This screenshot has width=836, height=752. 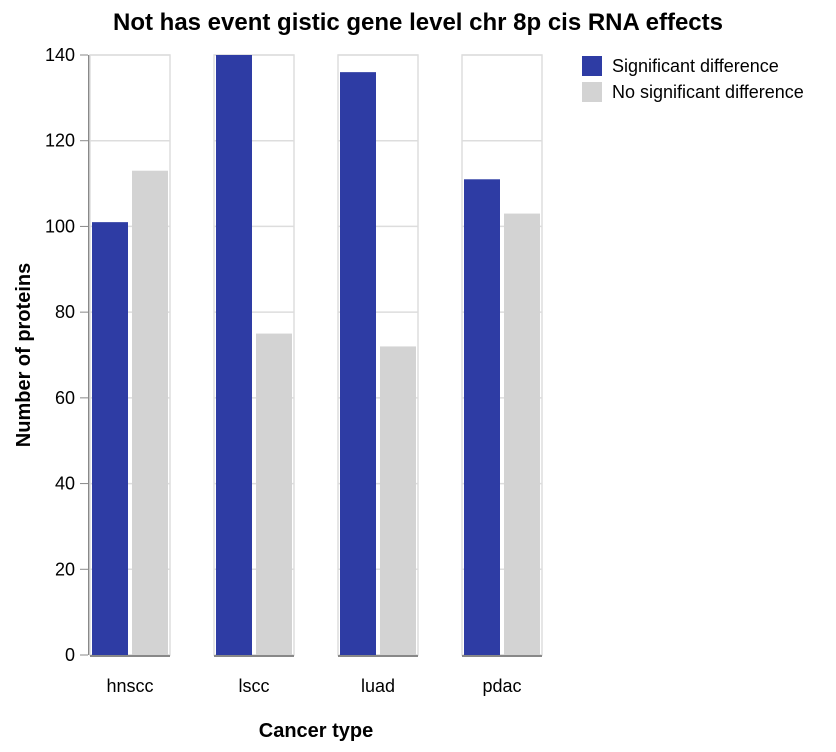 What do you see at coordinates (70, 655) in the screenshot?
I see `y-tick-label: 0` at bounding box center [70, 655].